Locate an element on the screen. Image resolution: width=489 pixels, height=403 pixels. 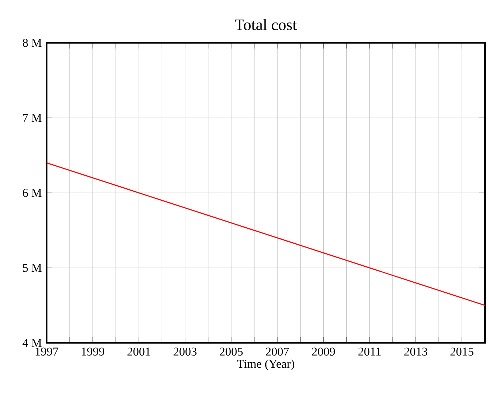
x-tick-label: 2013 is located at coordinates (416, 352).